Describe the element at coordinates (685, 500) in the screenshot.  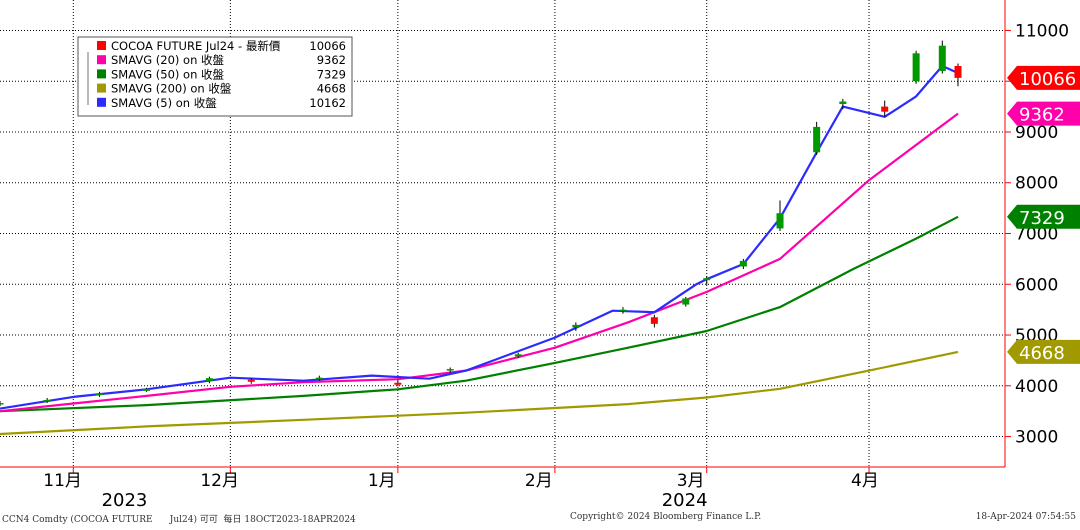
I see `x-year-label: 2024` at that location.